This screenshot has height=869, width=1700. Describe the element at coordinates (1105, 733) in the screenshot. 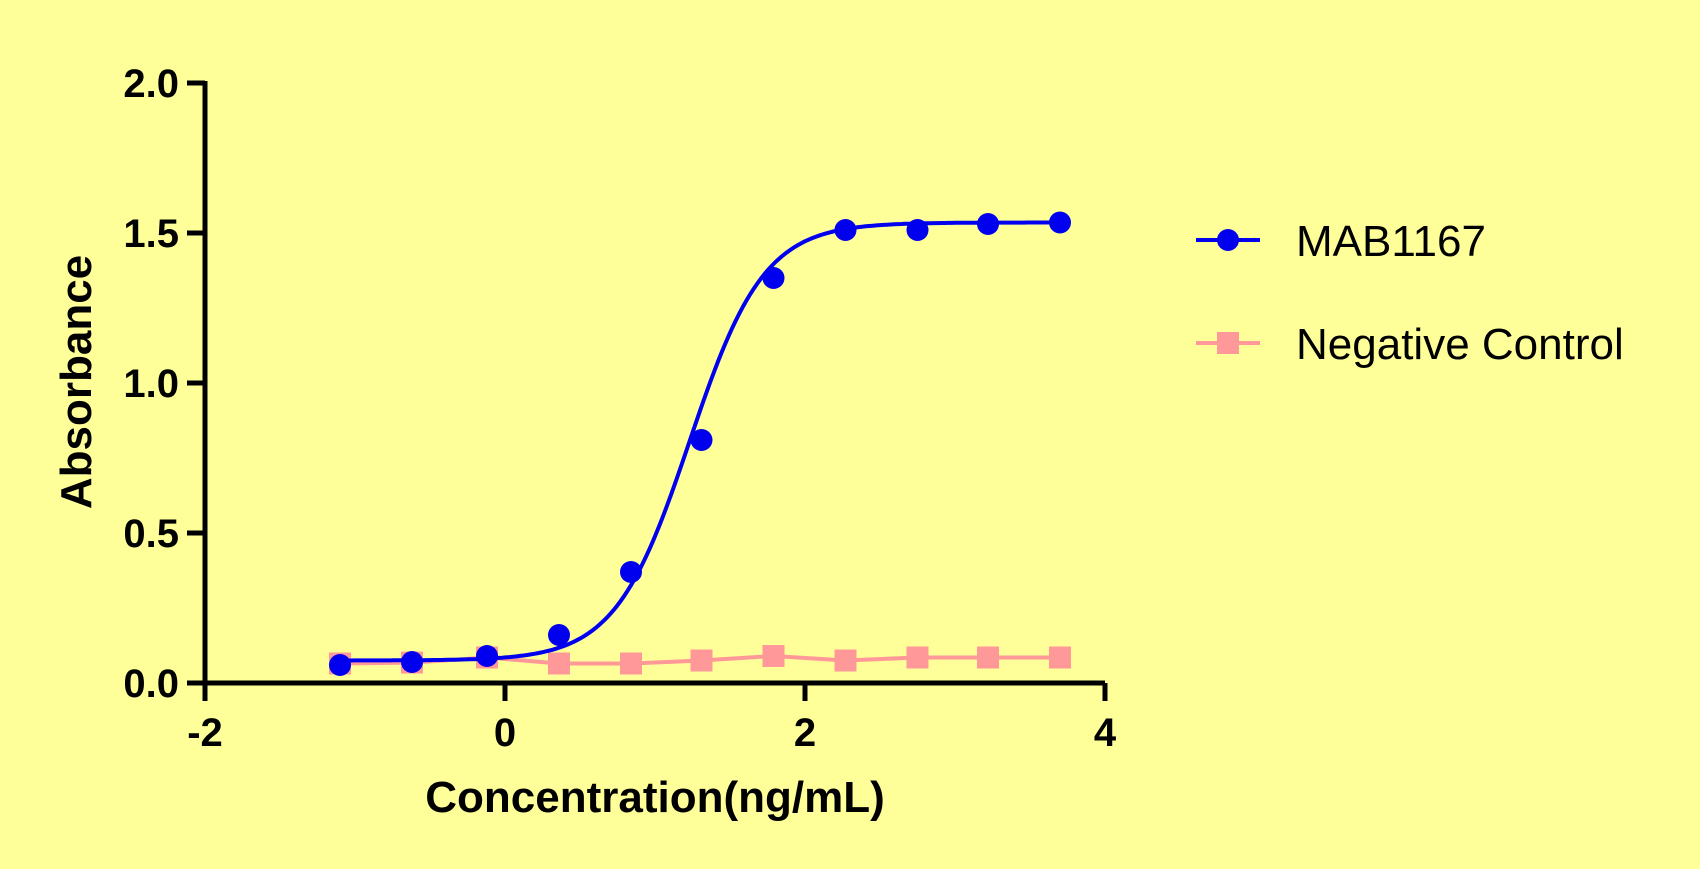

I see `x-tick-label: 4` at that location.